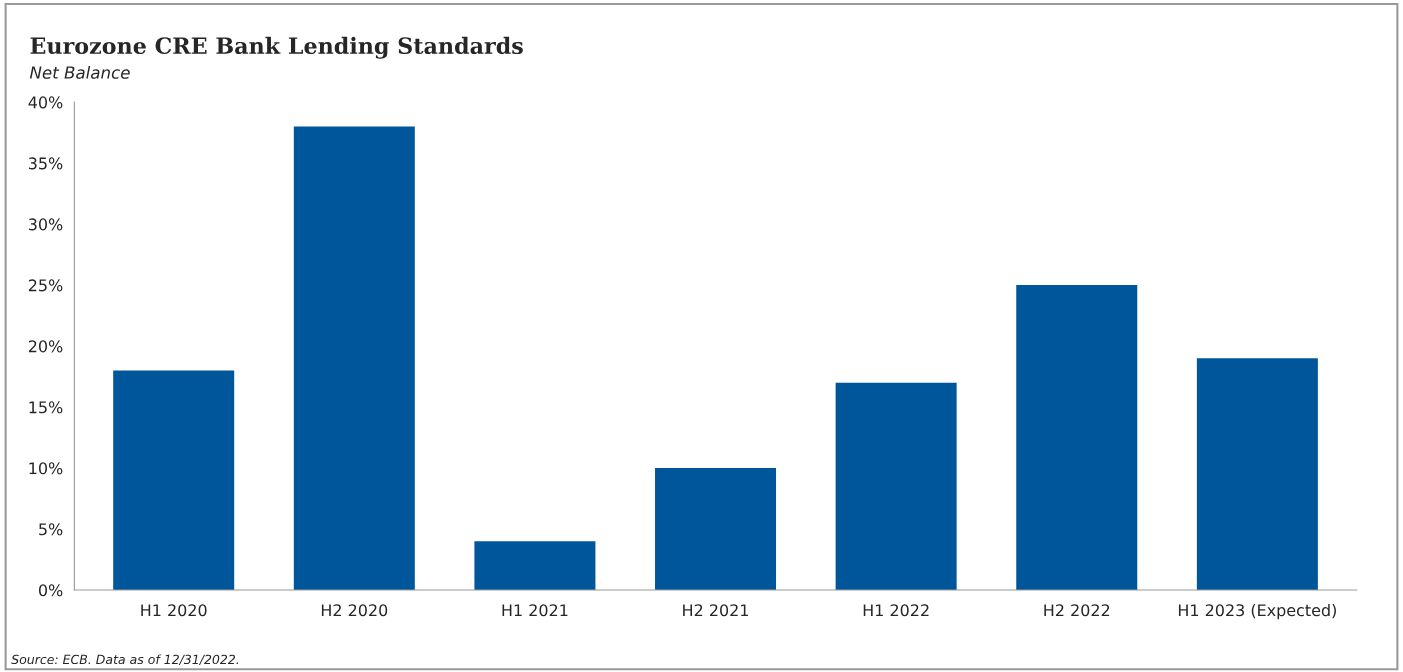 The height and width of the screenshot is (672, 1403). I want to click on x-tick-label: H2 2021, so click(715, 610).